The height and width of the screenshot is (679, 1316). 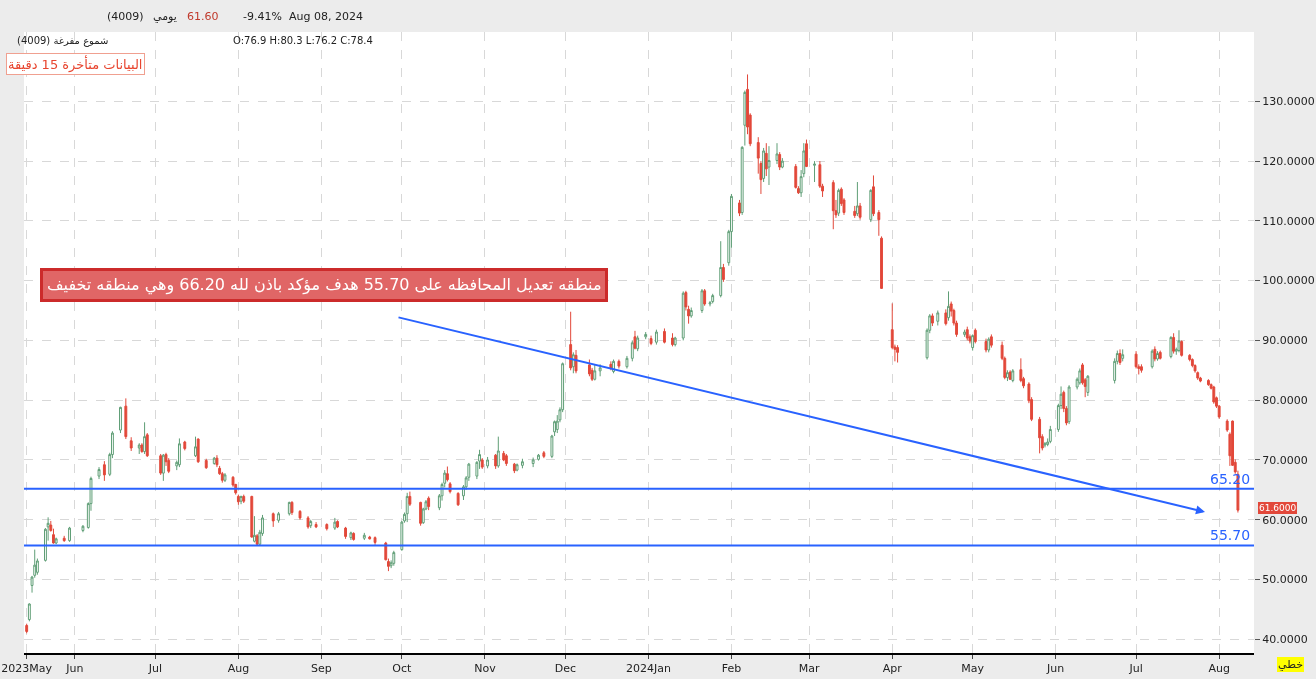 I want to click on x-tick-label: May, so click(x=973, y=669).